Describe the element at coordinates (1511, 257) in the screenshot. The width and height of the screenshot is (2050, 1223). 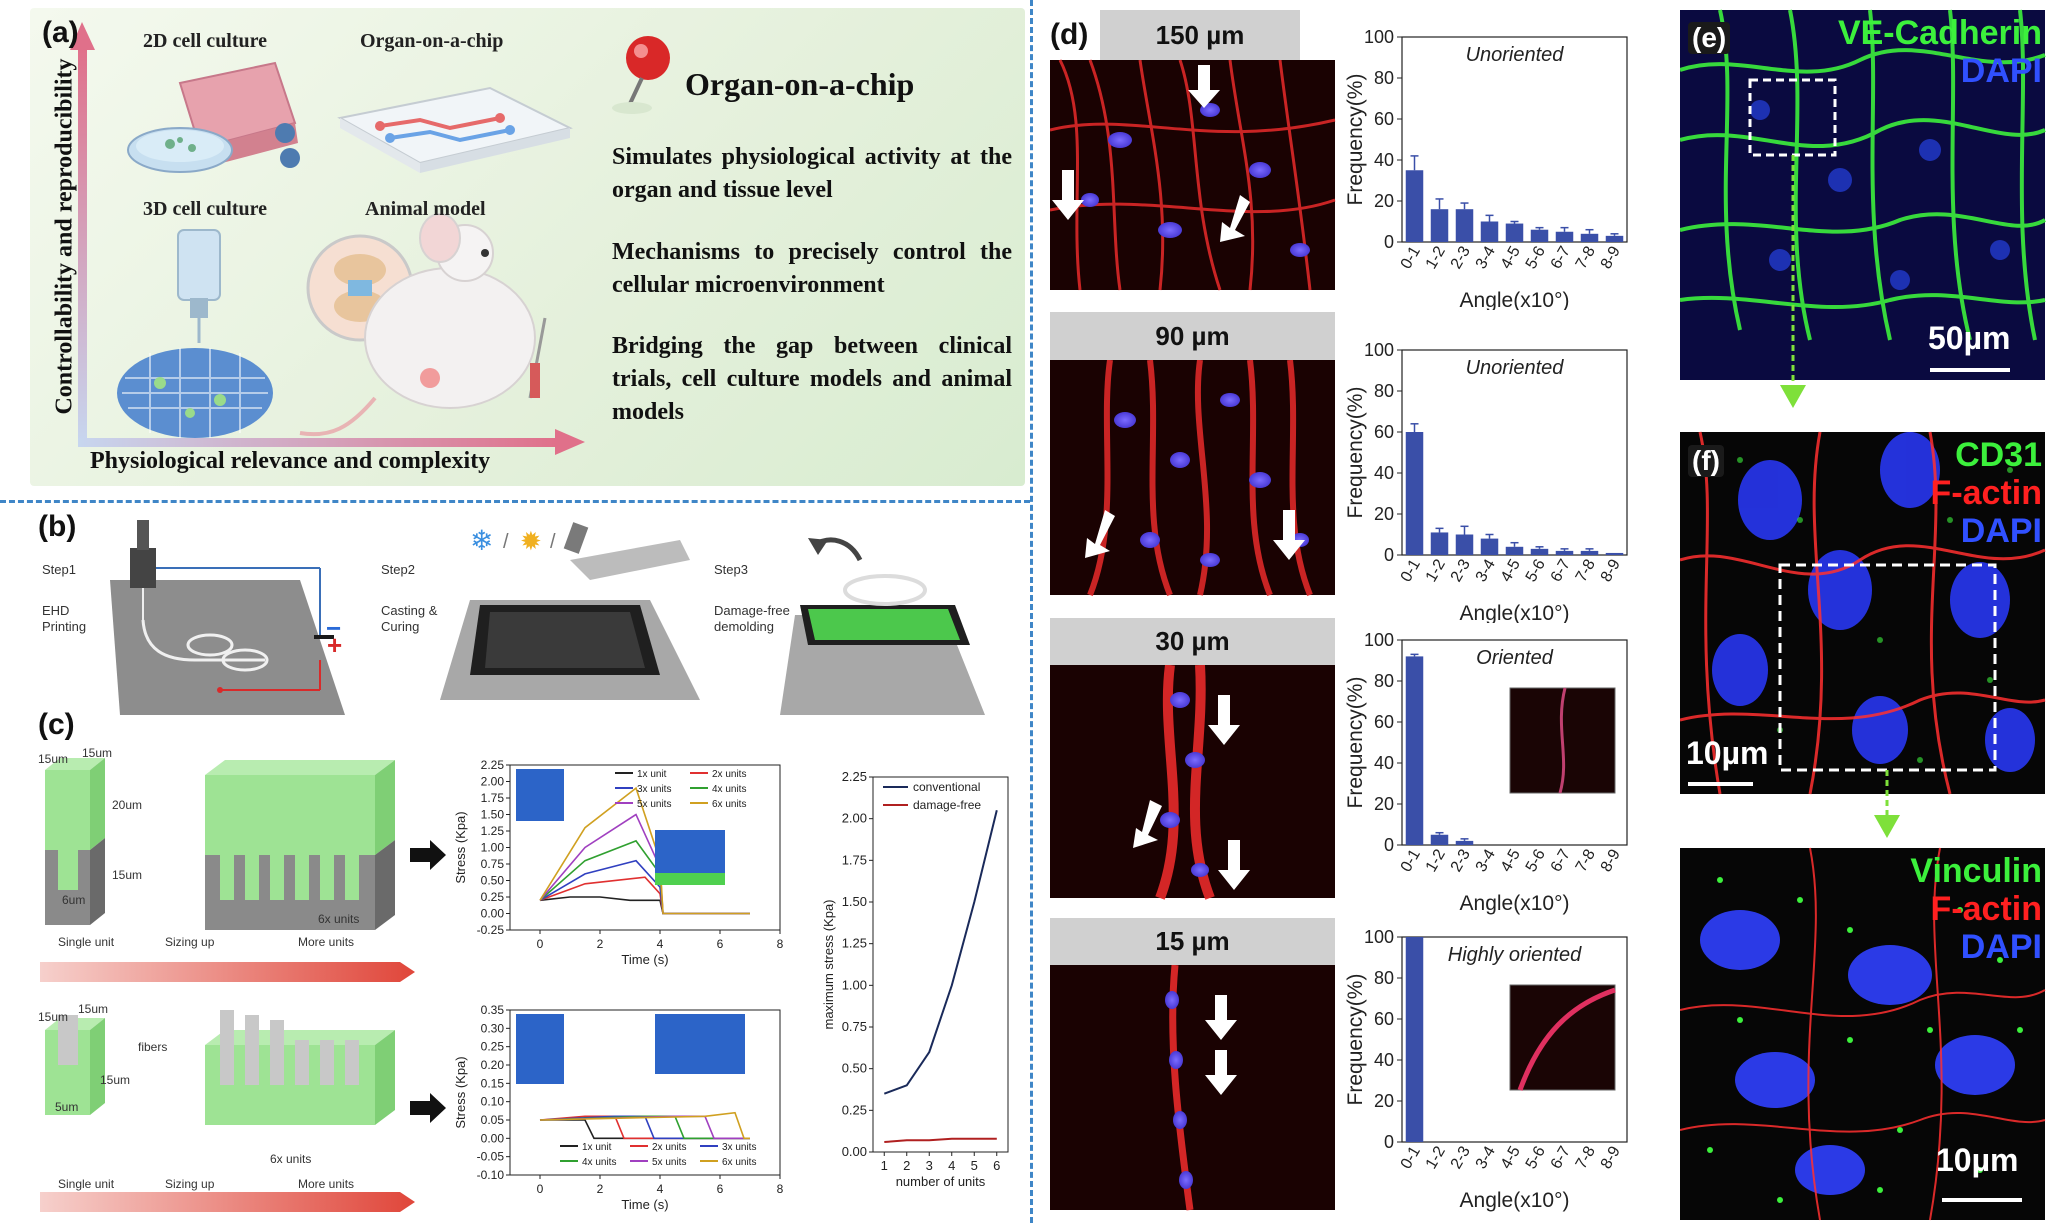
I see `x-tick-label: 4-5` at that location.